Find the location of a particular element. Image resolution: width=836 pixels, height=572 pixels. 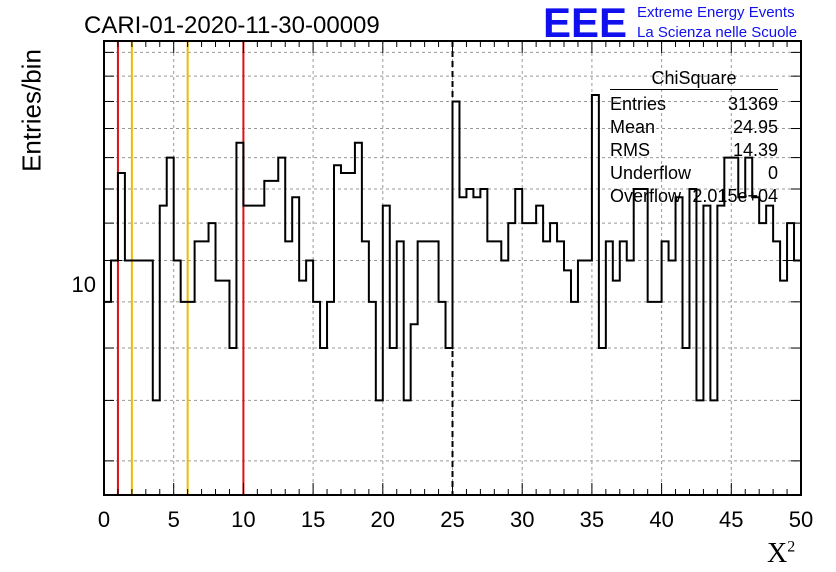

stat-row-overflow: Overflow 2.015e+04 is located at coordinates (694, 196).